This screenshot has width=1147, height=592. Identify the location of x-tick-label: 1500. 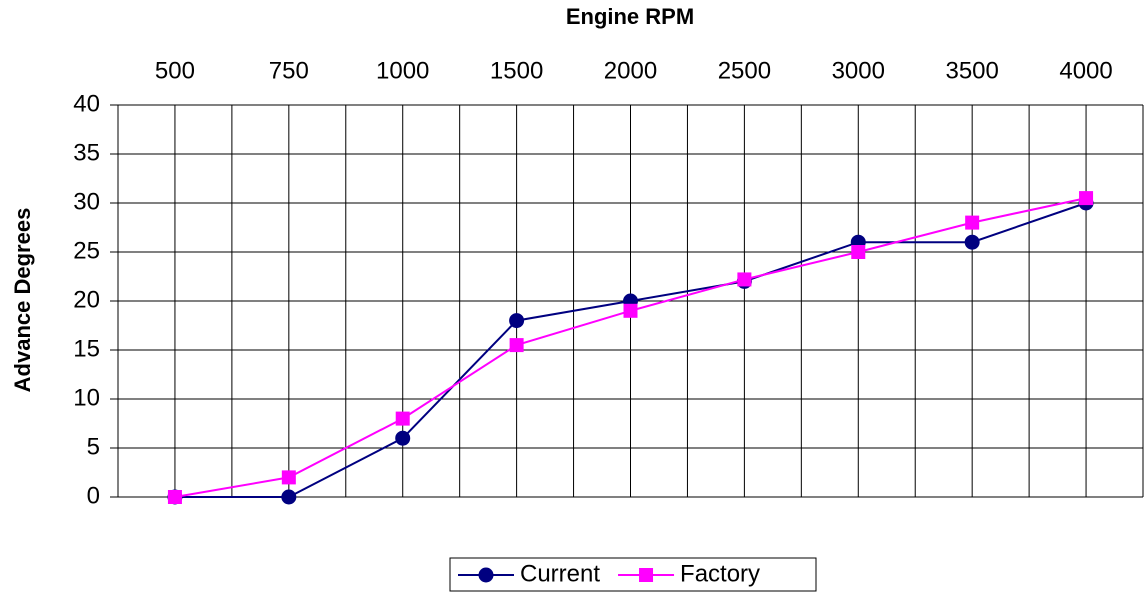
(516, 70).